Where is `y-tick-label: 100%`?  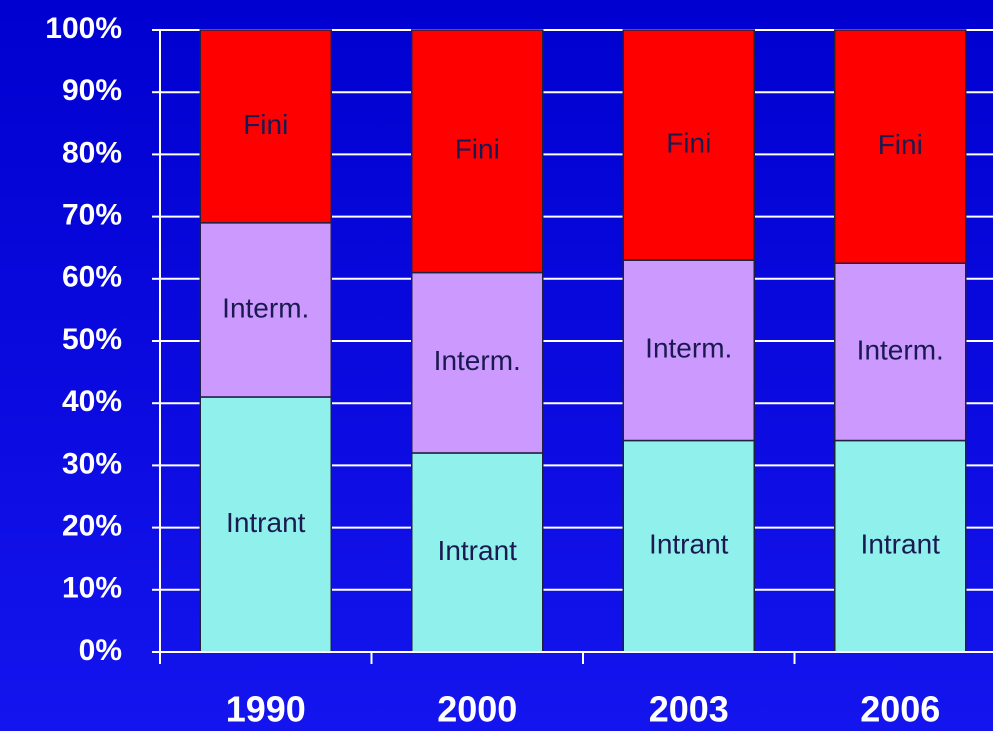
y-tick-label: 100% is located at coordinates (83, 28).